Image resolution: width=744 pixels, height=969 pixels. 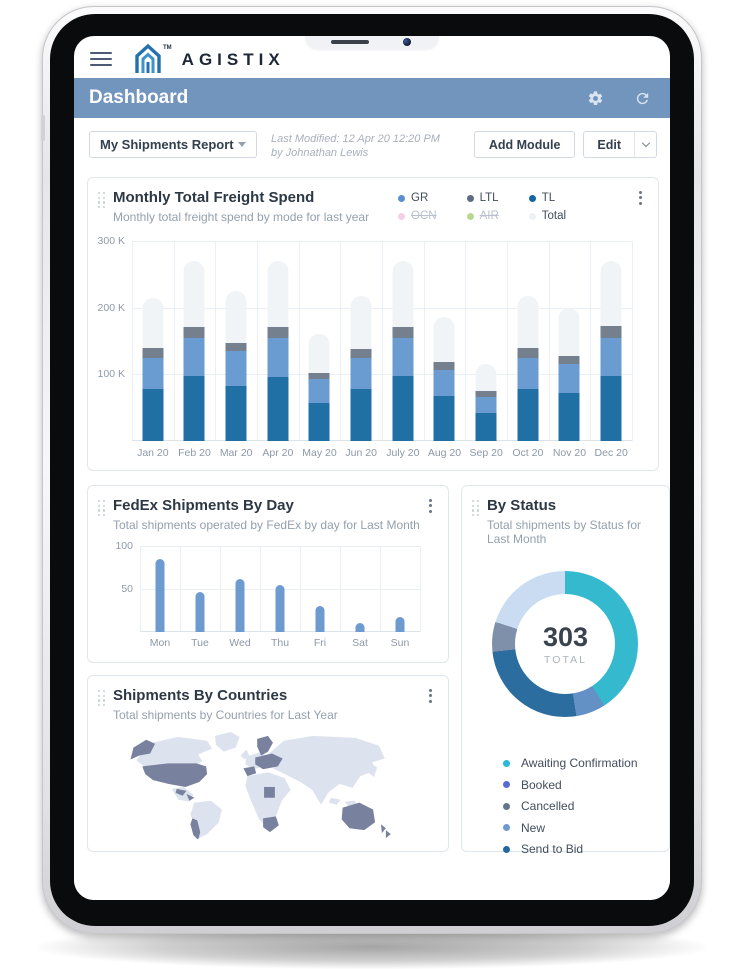 What do you see at coordinates (280, 643) in the screenshot?
I see `x-axis-tick: Thu` at bounding box center [280, 643].